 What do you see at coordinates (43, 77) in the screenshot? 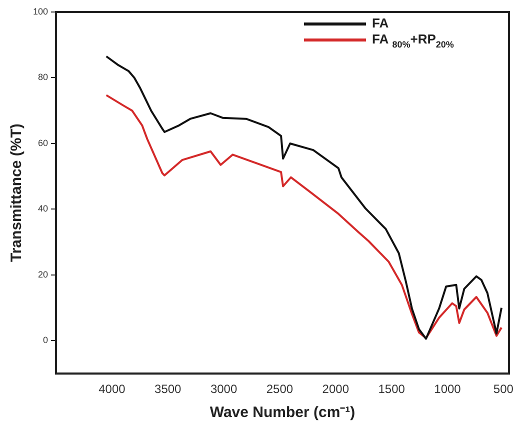
I see `y-tick-label: 80` at bounding box center [43, 77].